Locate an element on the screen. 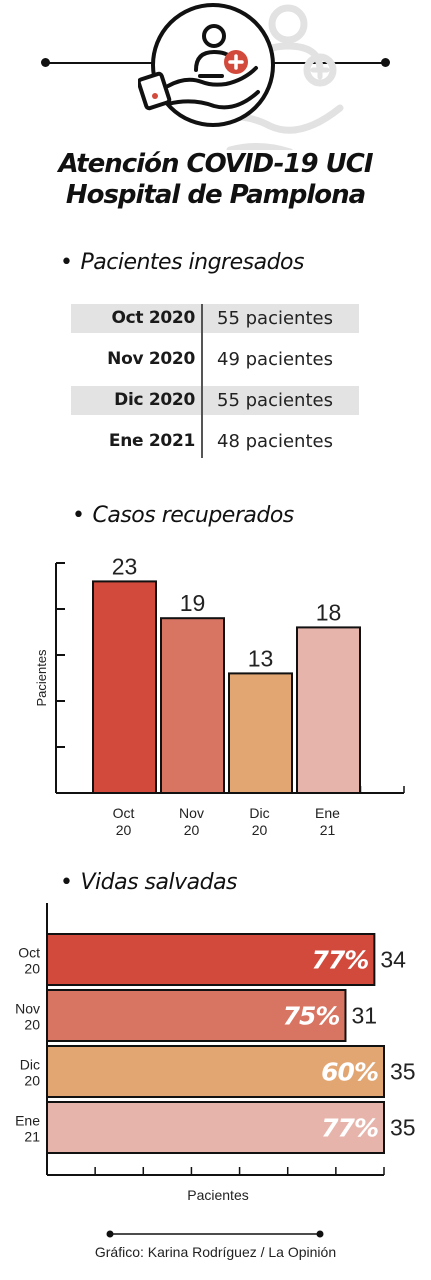 Image resolution: width=431 pixels, height=1280 pixels. y-tick-label-year: 21 is located at coordinates (32, 1137).